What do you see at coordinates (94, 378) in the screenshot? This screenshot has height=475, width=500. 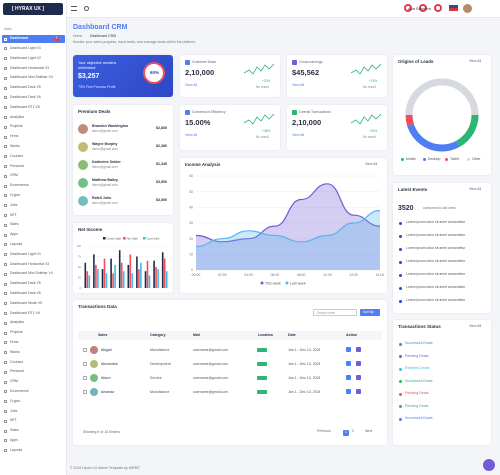 I see `row-avatar` at bounding box center [94, 378].